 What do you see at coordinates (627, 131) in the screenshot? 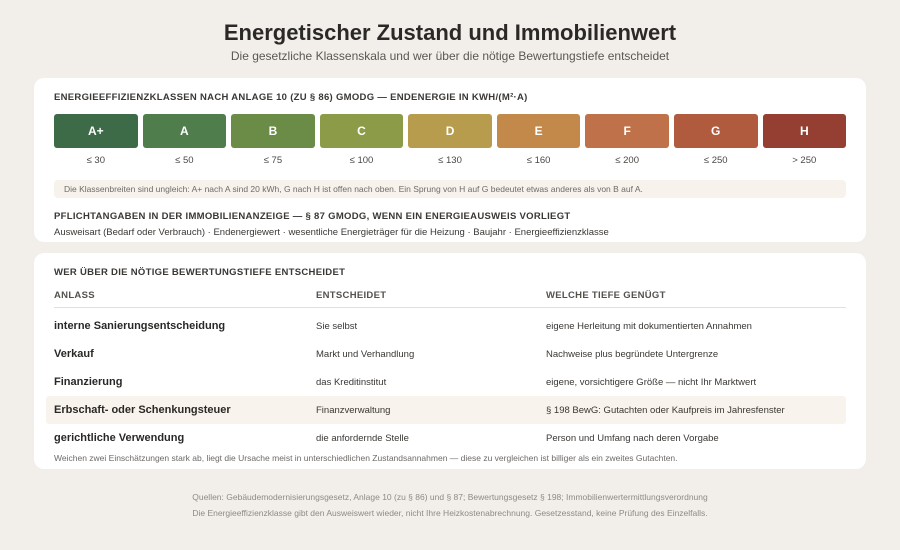
I see `class-chip-f: F` at bounding box center [627, 131].